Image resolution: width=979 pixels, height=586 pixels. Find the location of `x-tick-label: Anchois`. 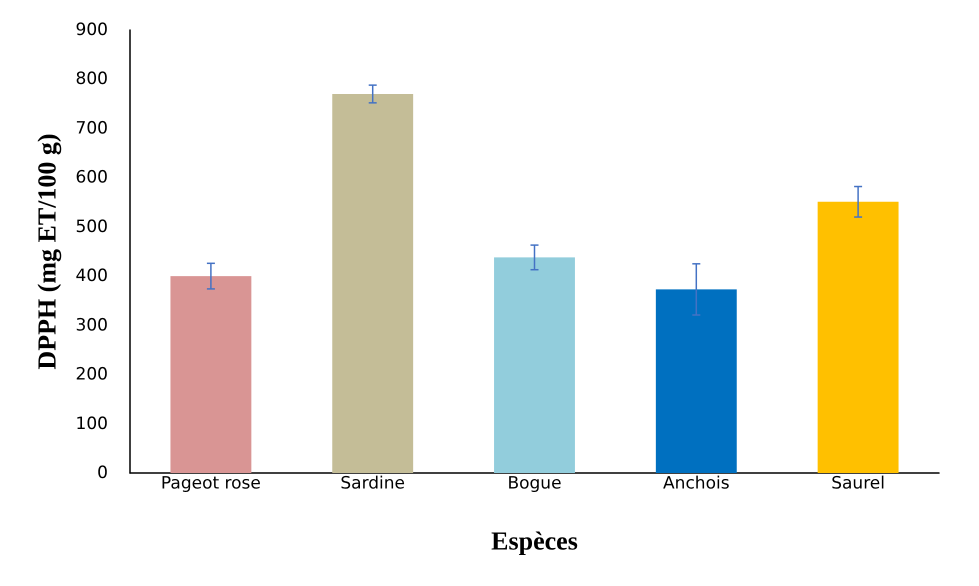

x-tick-label: Anchois is located at coordinates (696, 484).